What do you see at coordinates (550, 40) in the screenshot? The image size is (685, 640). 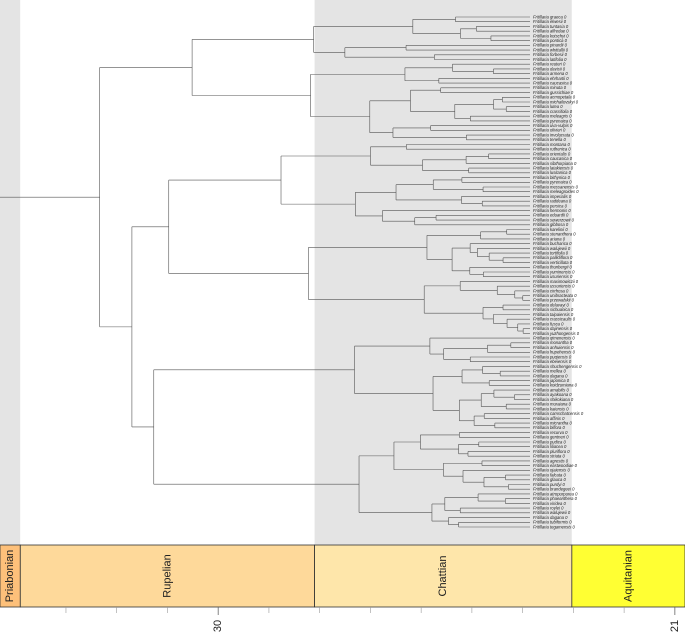 I see `tip-label: Fritillaria pontica 0` at bounding box center [550, 40].